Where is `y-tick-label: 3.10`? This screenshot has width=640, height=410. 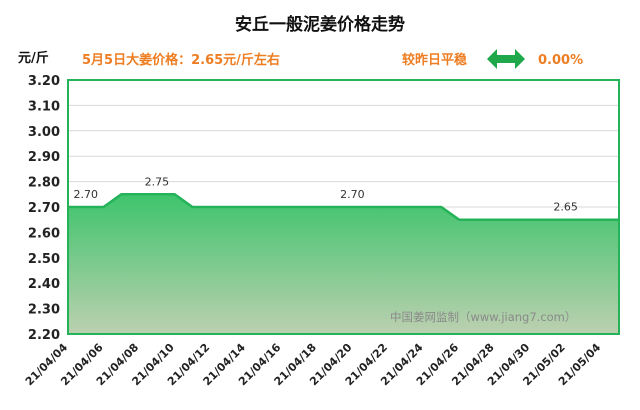
y-tick-label: 3.10 is located at coordinates (44, 106).